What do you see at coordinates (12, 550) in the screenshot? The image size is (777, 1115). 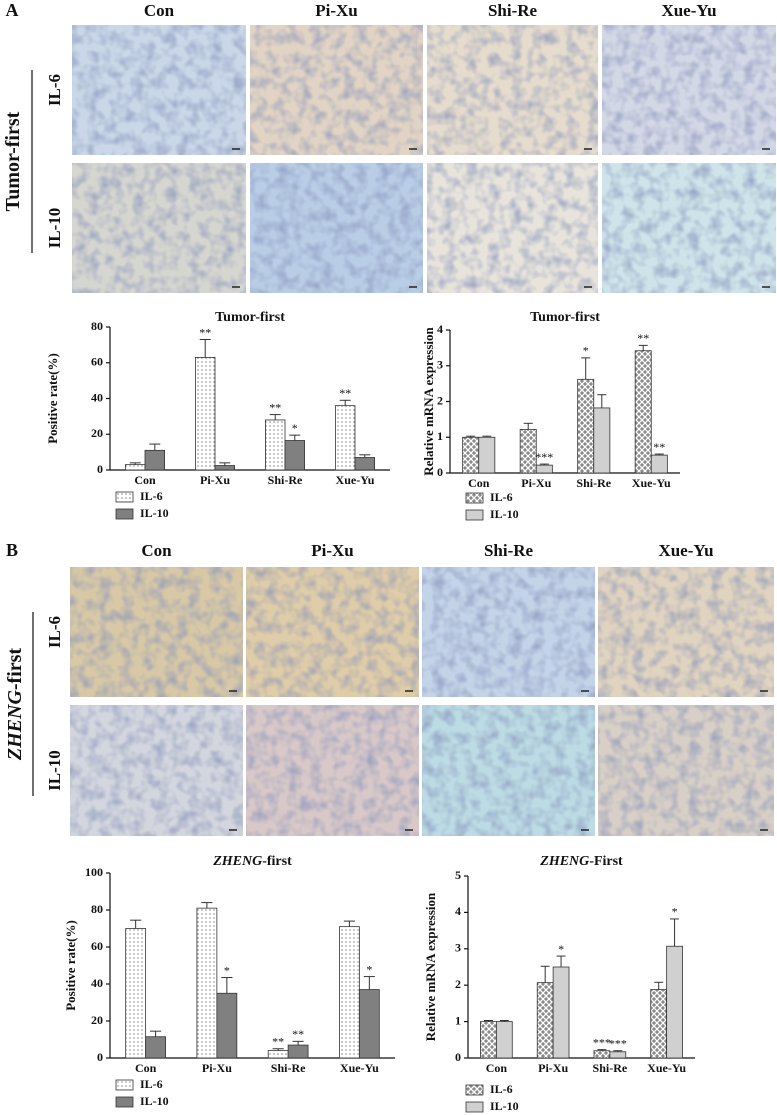 I see `panel-label: B` at bounding box center [12, 550].